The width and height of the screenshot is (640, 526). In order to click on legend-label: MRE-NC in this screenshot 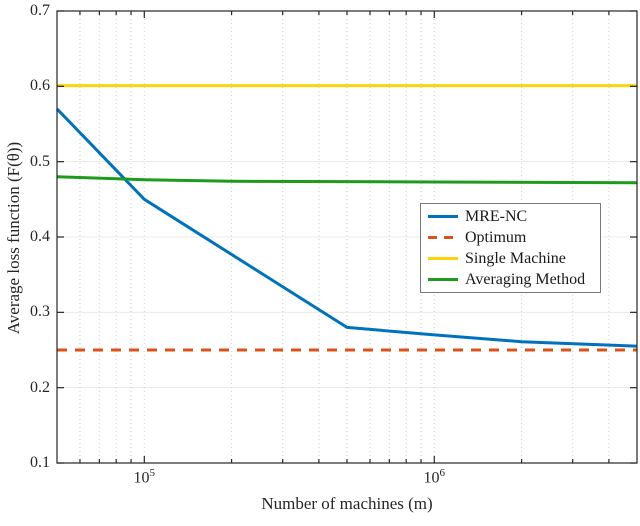, I will do `click(496, 216)`.